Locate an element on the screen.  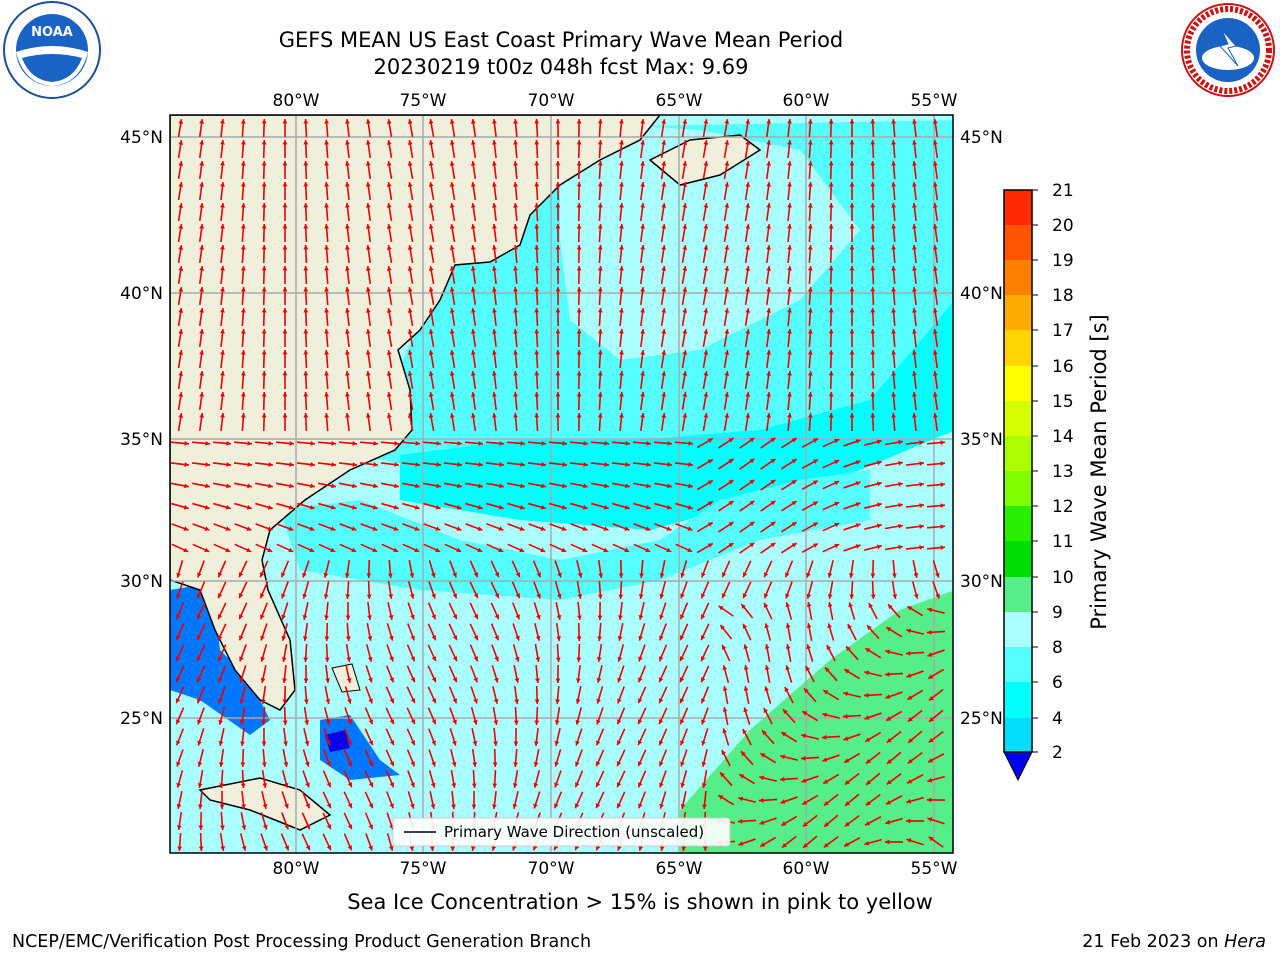
lon-tick-label: 60°W is located at coordinates (806, 101).